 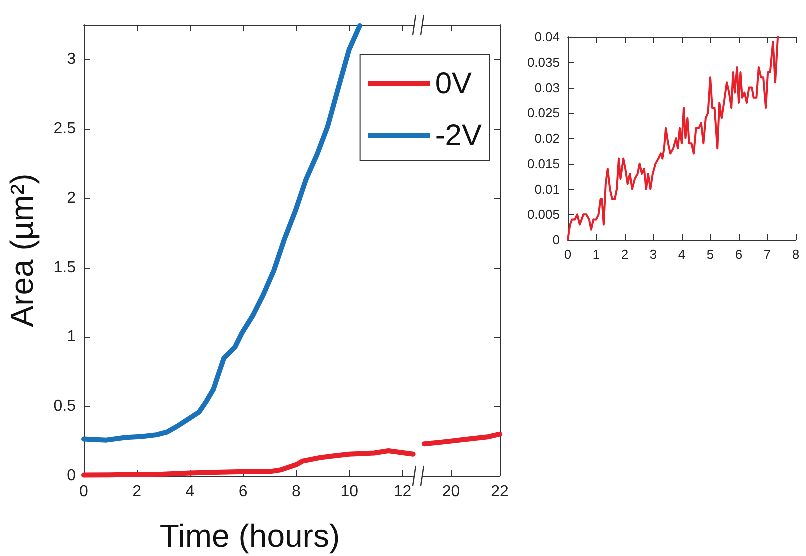 What do you see at coordinates (547, 138) in the screenshot?
I see `y-tick-label: 0.02` at bounding box center [547, 138].